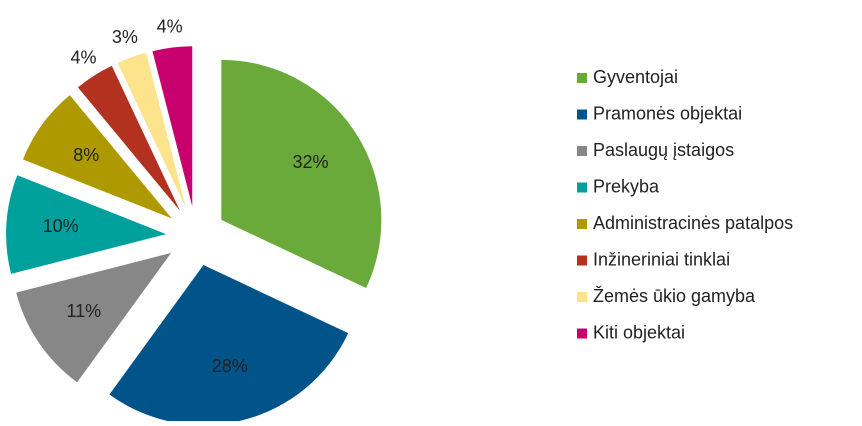  Describe the element at coordinates (310, 162) in the screenshot. I see `data-label: 32%` at that location.